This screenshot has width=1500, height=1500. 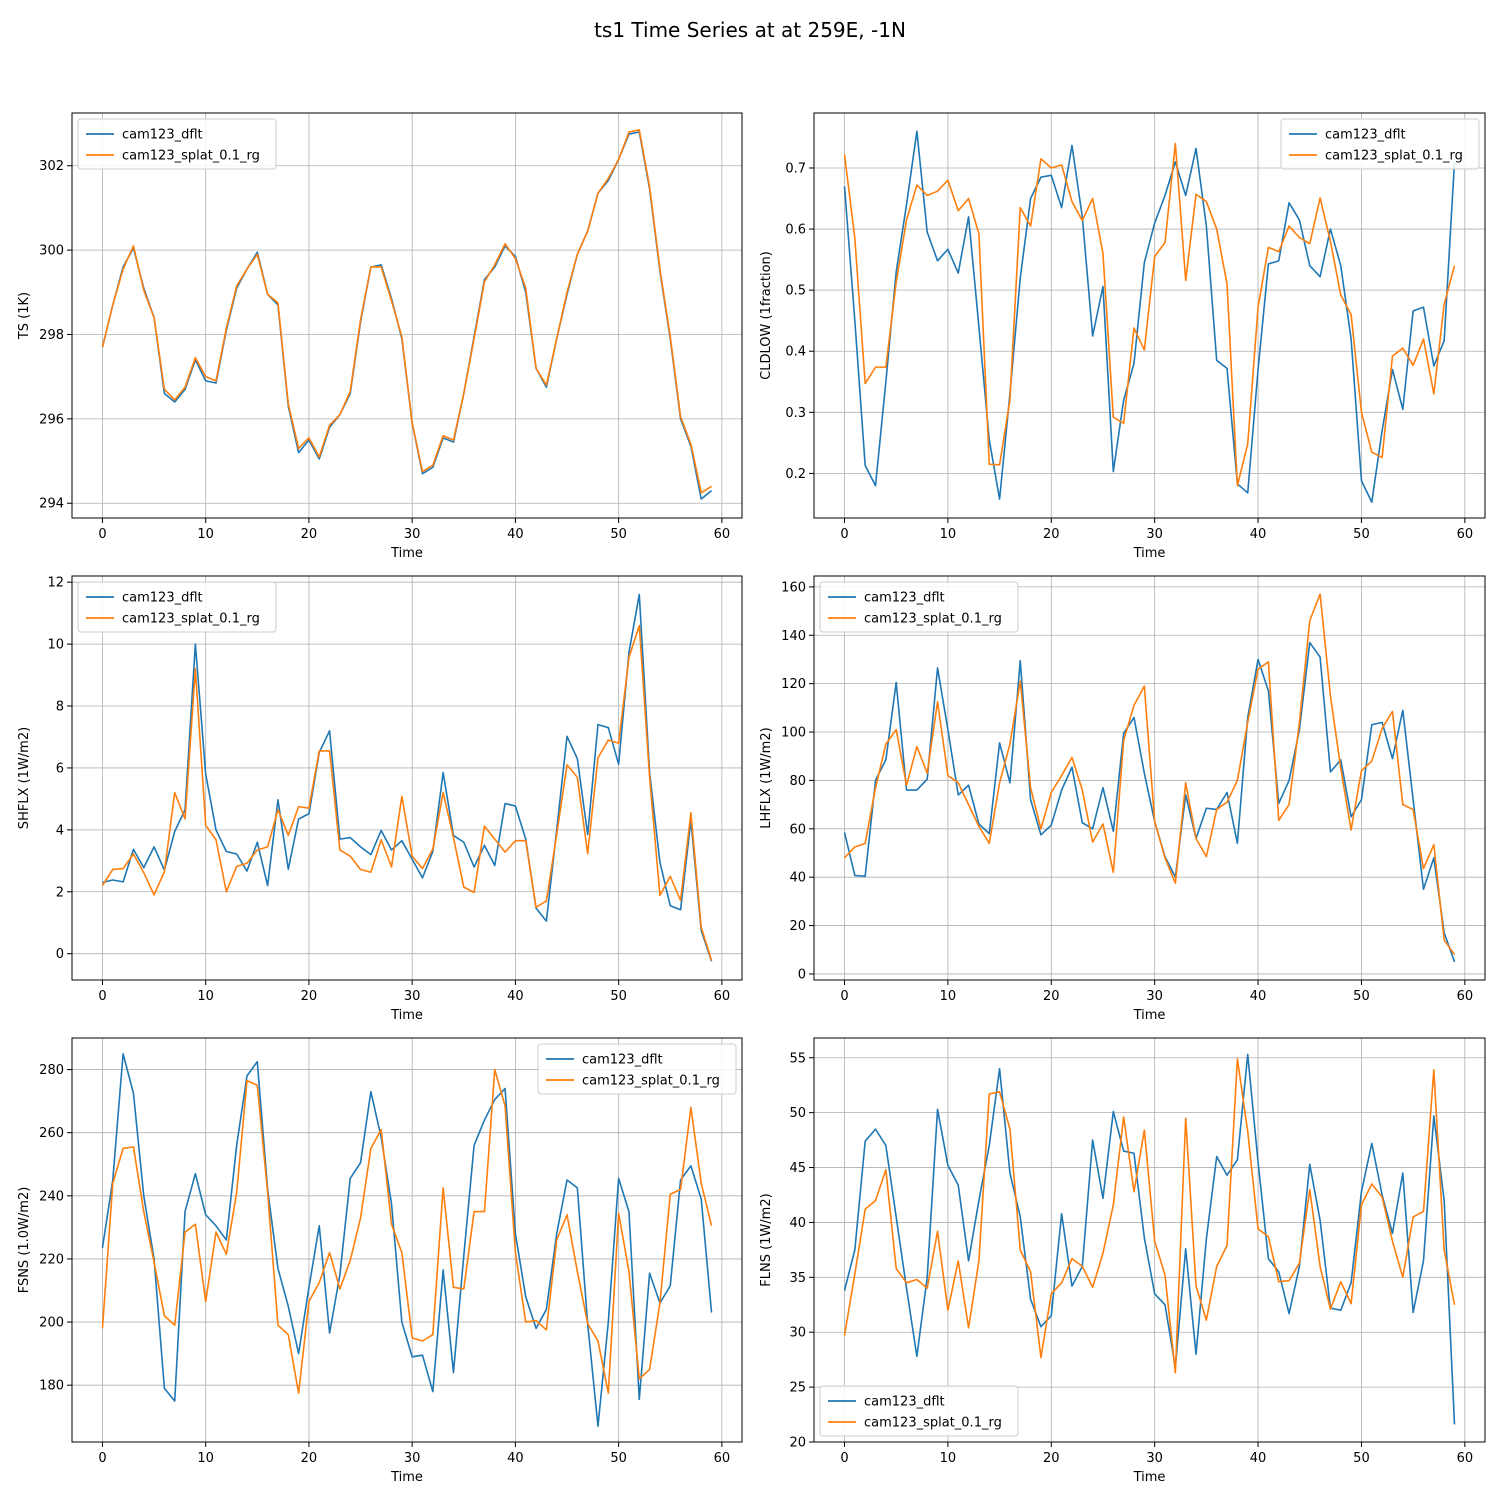 What do you see at coordinates (24, 1240) in the screenshot?
I see `y-axis-label: FSNS (1.0W/m2)` at bounding box center [24, 1240].